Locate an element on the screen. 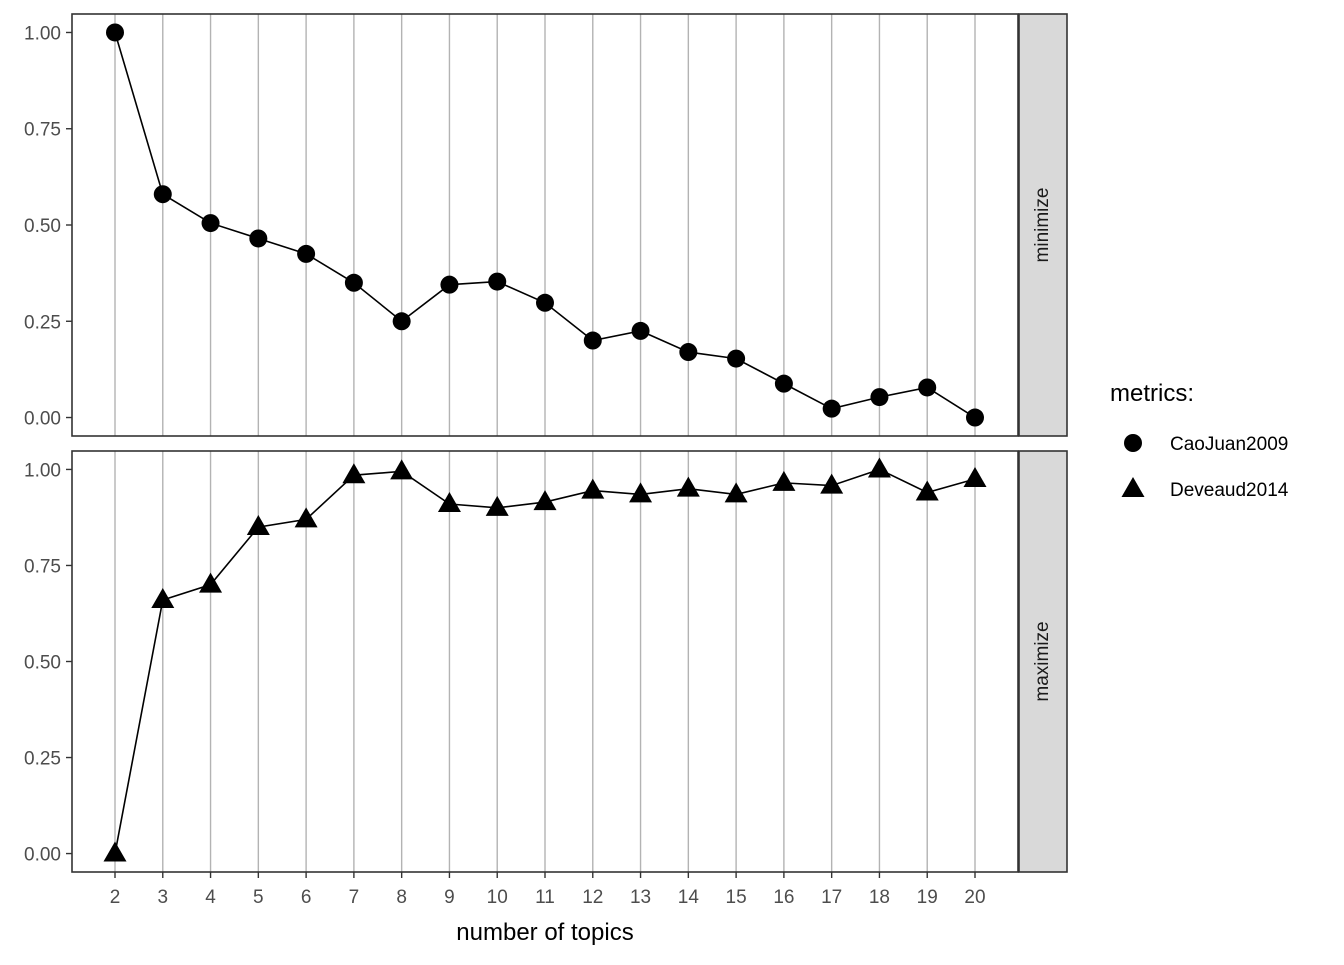 The width and height of the screenshot is (1344, 965). facet-strip-label: minimize is located at coordinates (1042, 225).